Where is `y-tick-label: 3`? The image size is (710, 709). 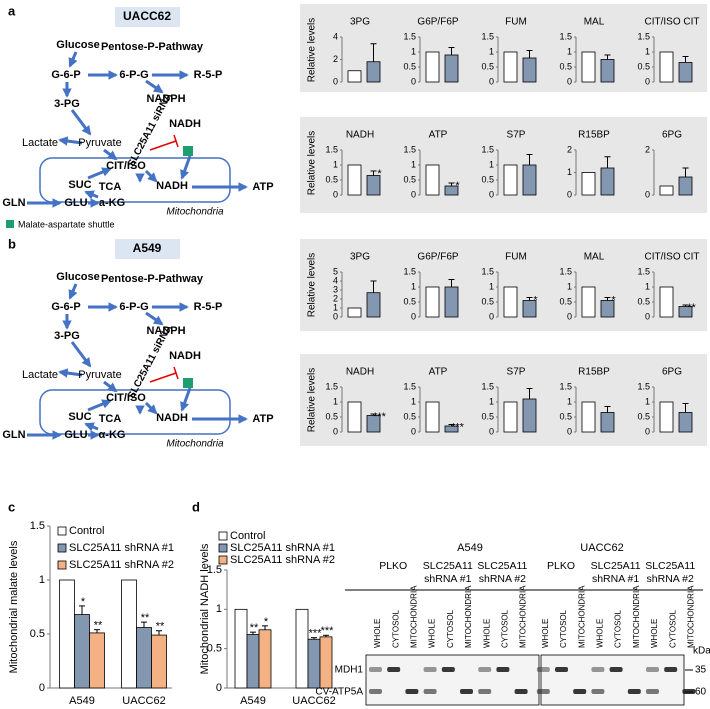 y-tick-label: 3 is located at coordinates (335, 289).